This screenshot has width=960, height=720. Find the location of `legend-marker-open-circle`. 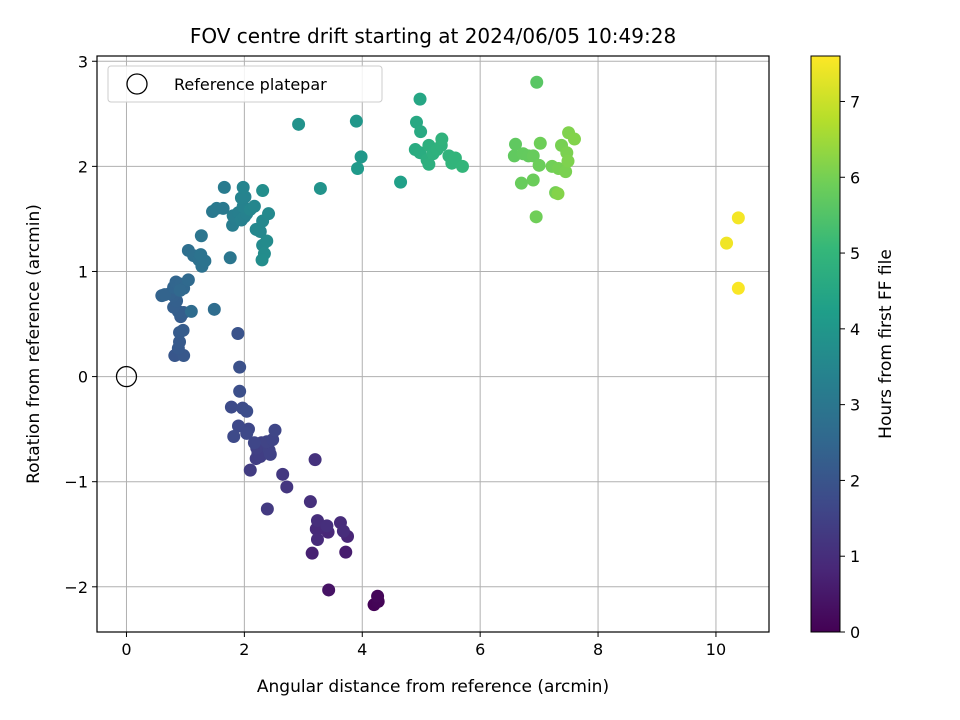

legend-marker-open-circle is located at coordinates (137, 84).